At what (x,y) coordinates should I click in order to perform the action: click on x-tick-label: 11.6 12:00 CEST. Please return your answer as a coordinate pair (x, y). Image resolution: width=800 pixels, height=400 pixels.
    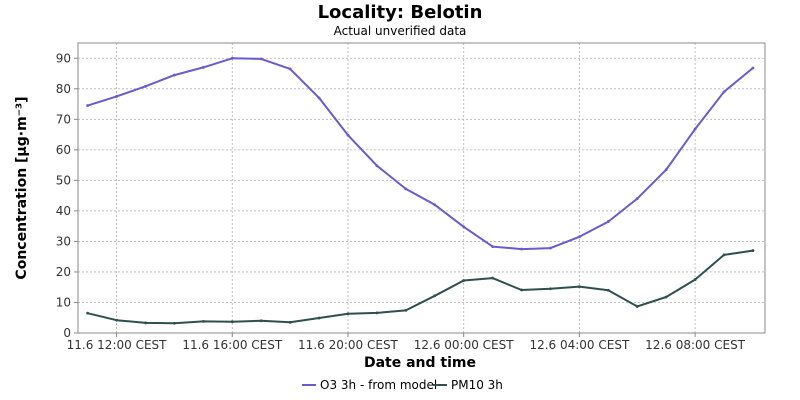
    Looking at the image, I should click on (117, 345).